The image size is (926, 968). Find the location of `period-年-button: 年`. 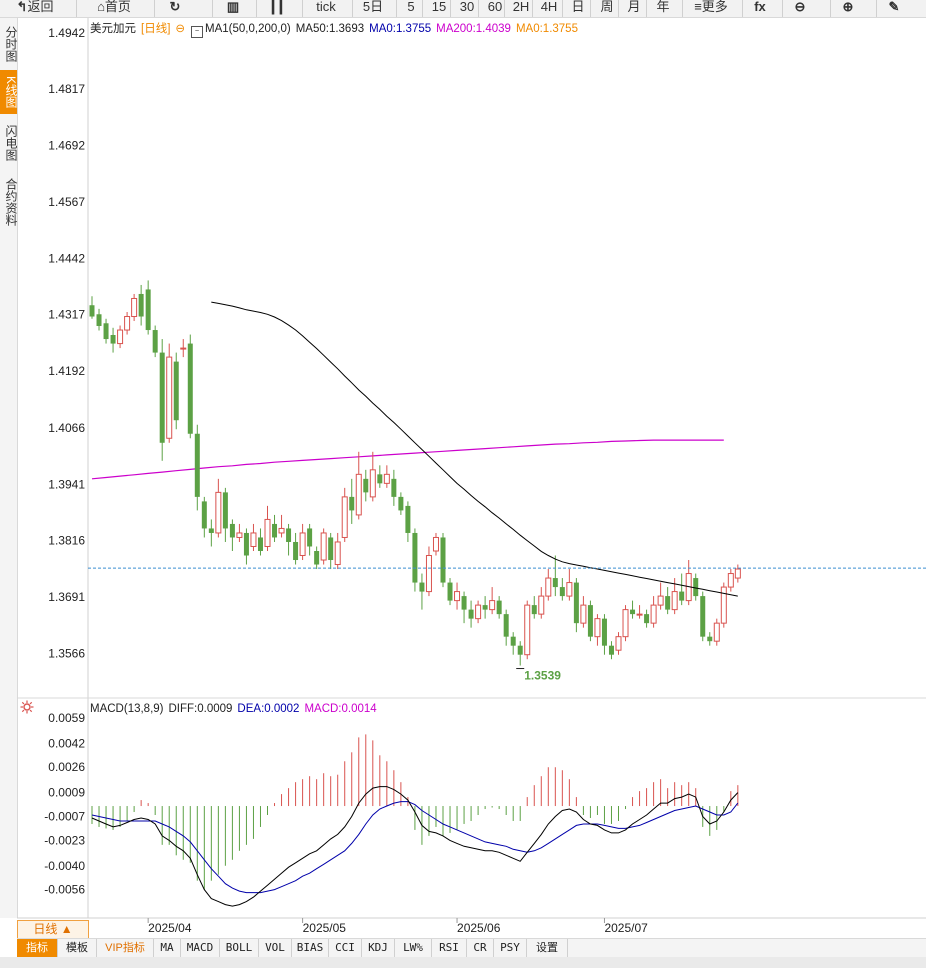

period-年-button: 年 is located at coordinates (663, 8).